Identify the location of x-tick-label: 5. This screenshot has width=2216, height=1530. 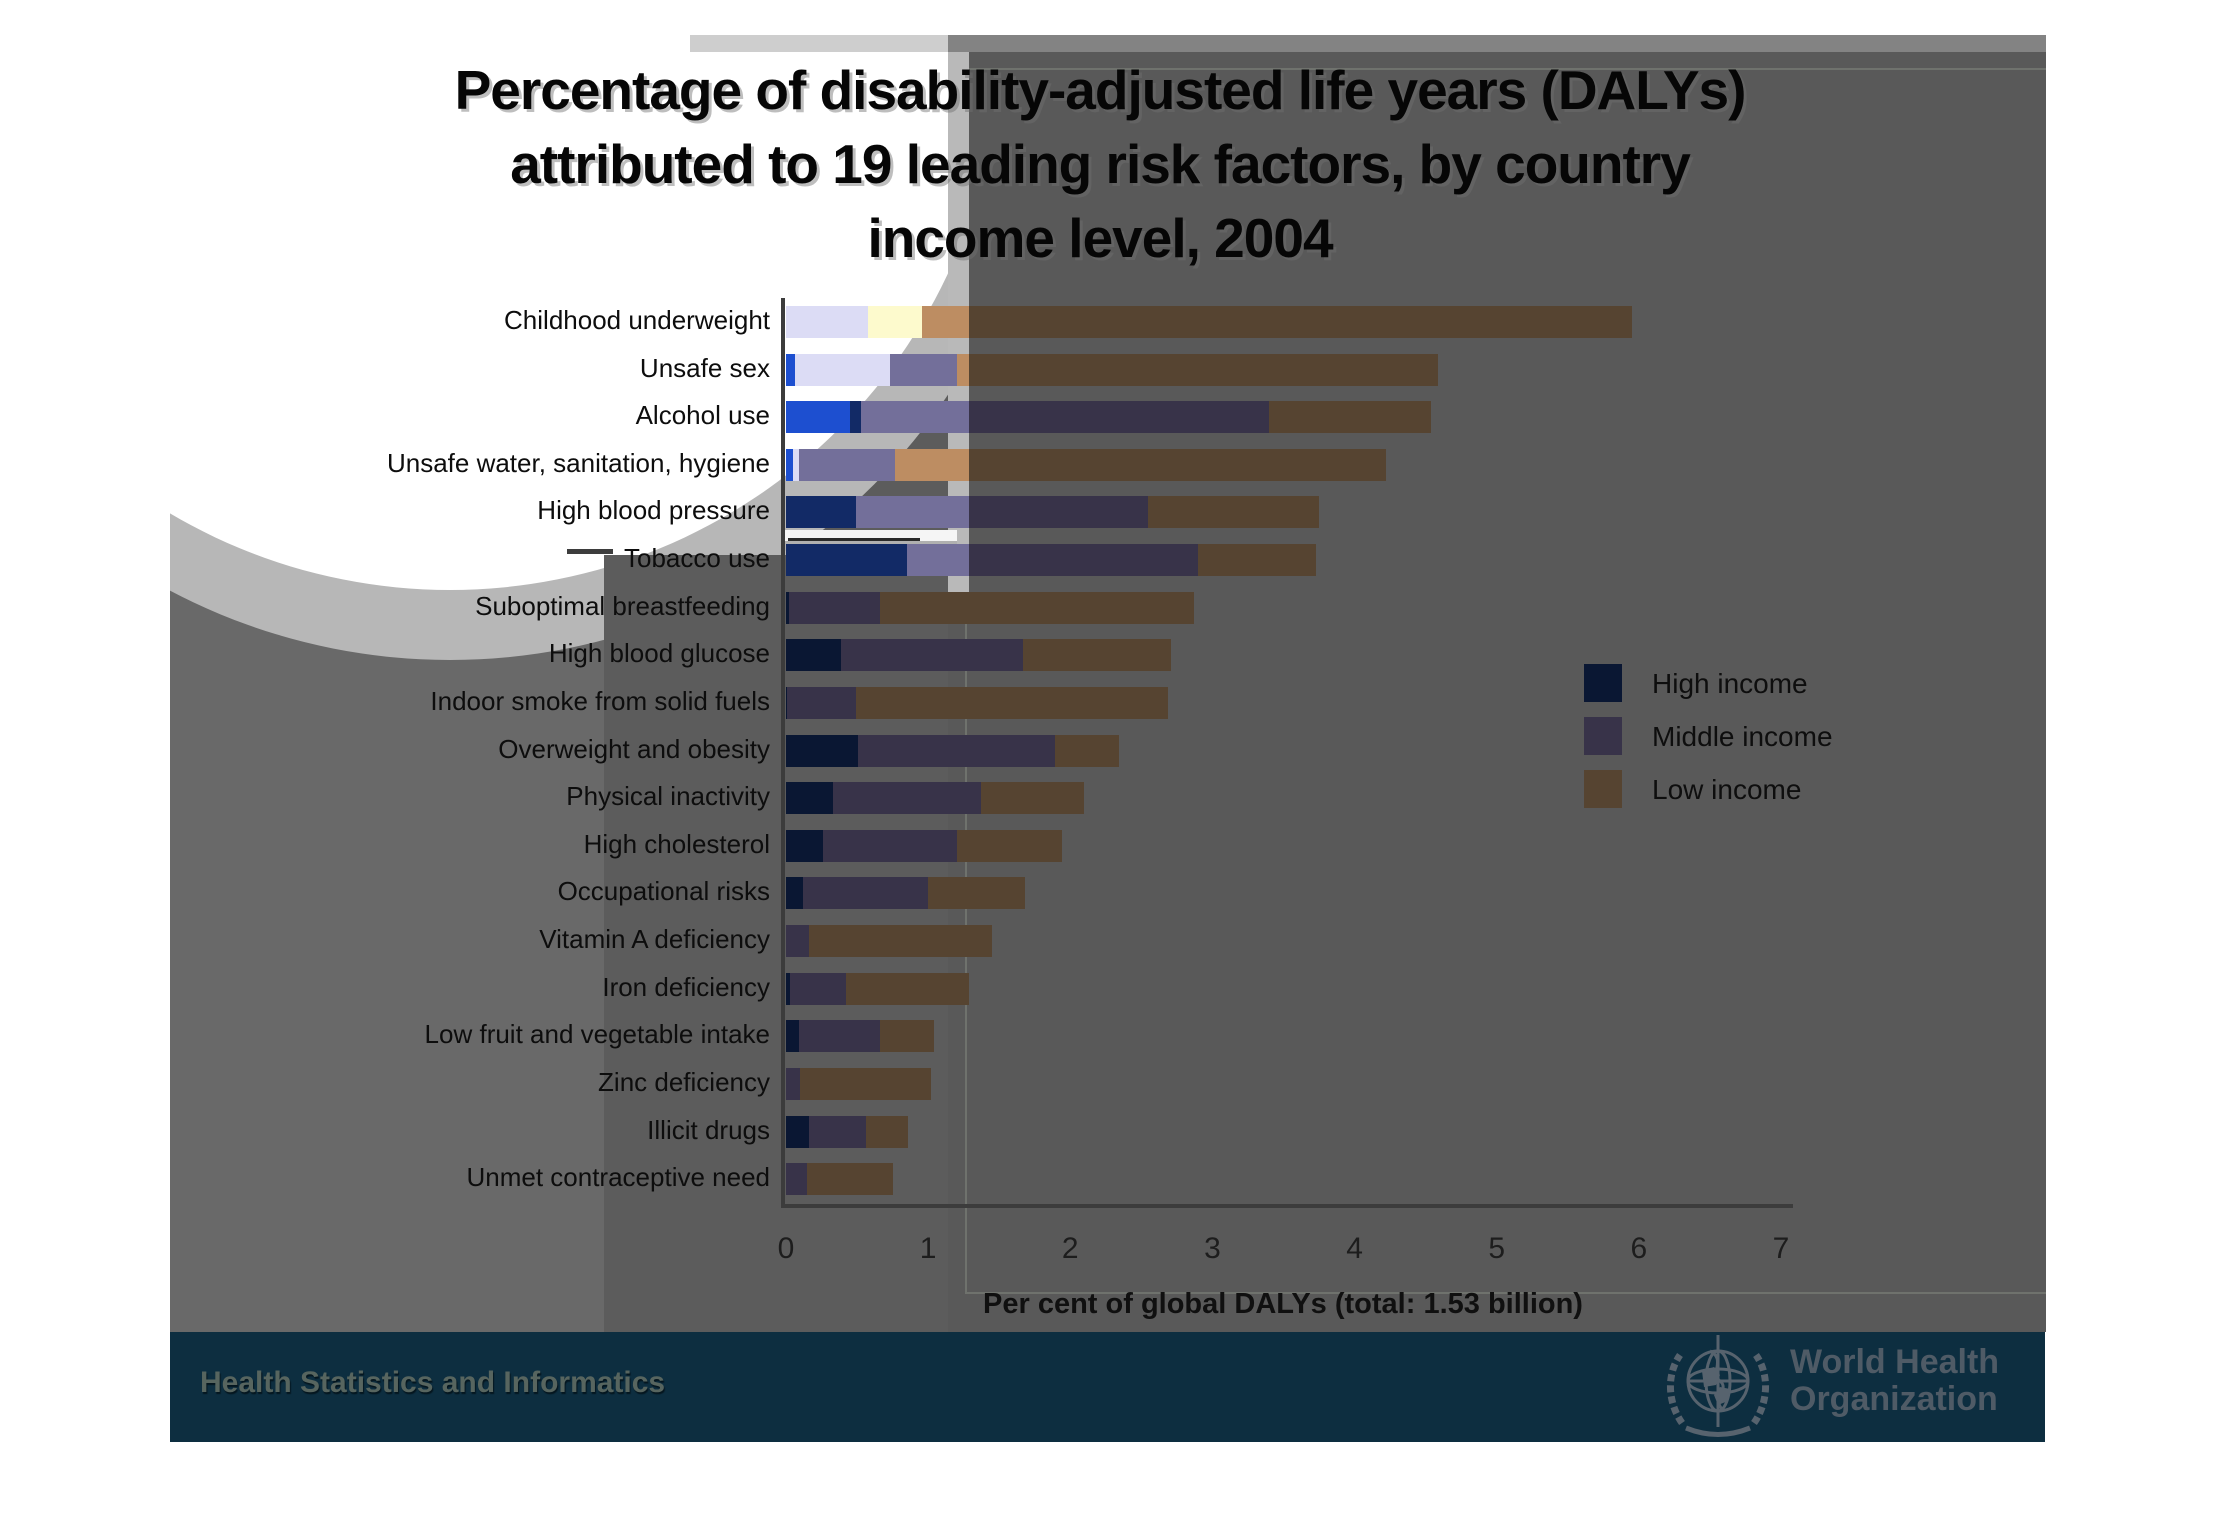
(1497, 1248).